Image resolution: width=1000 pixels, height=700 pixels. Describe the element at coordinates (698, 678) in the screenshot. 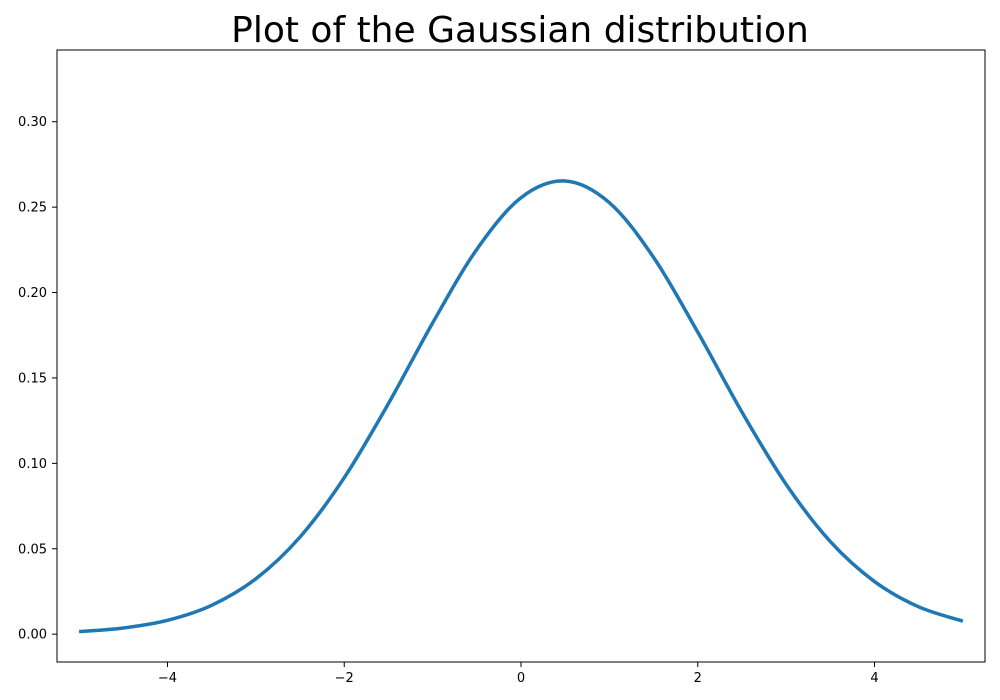

I see `x-tick-label: 2` at that location.